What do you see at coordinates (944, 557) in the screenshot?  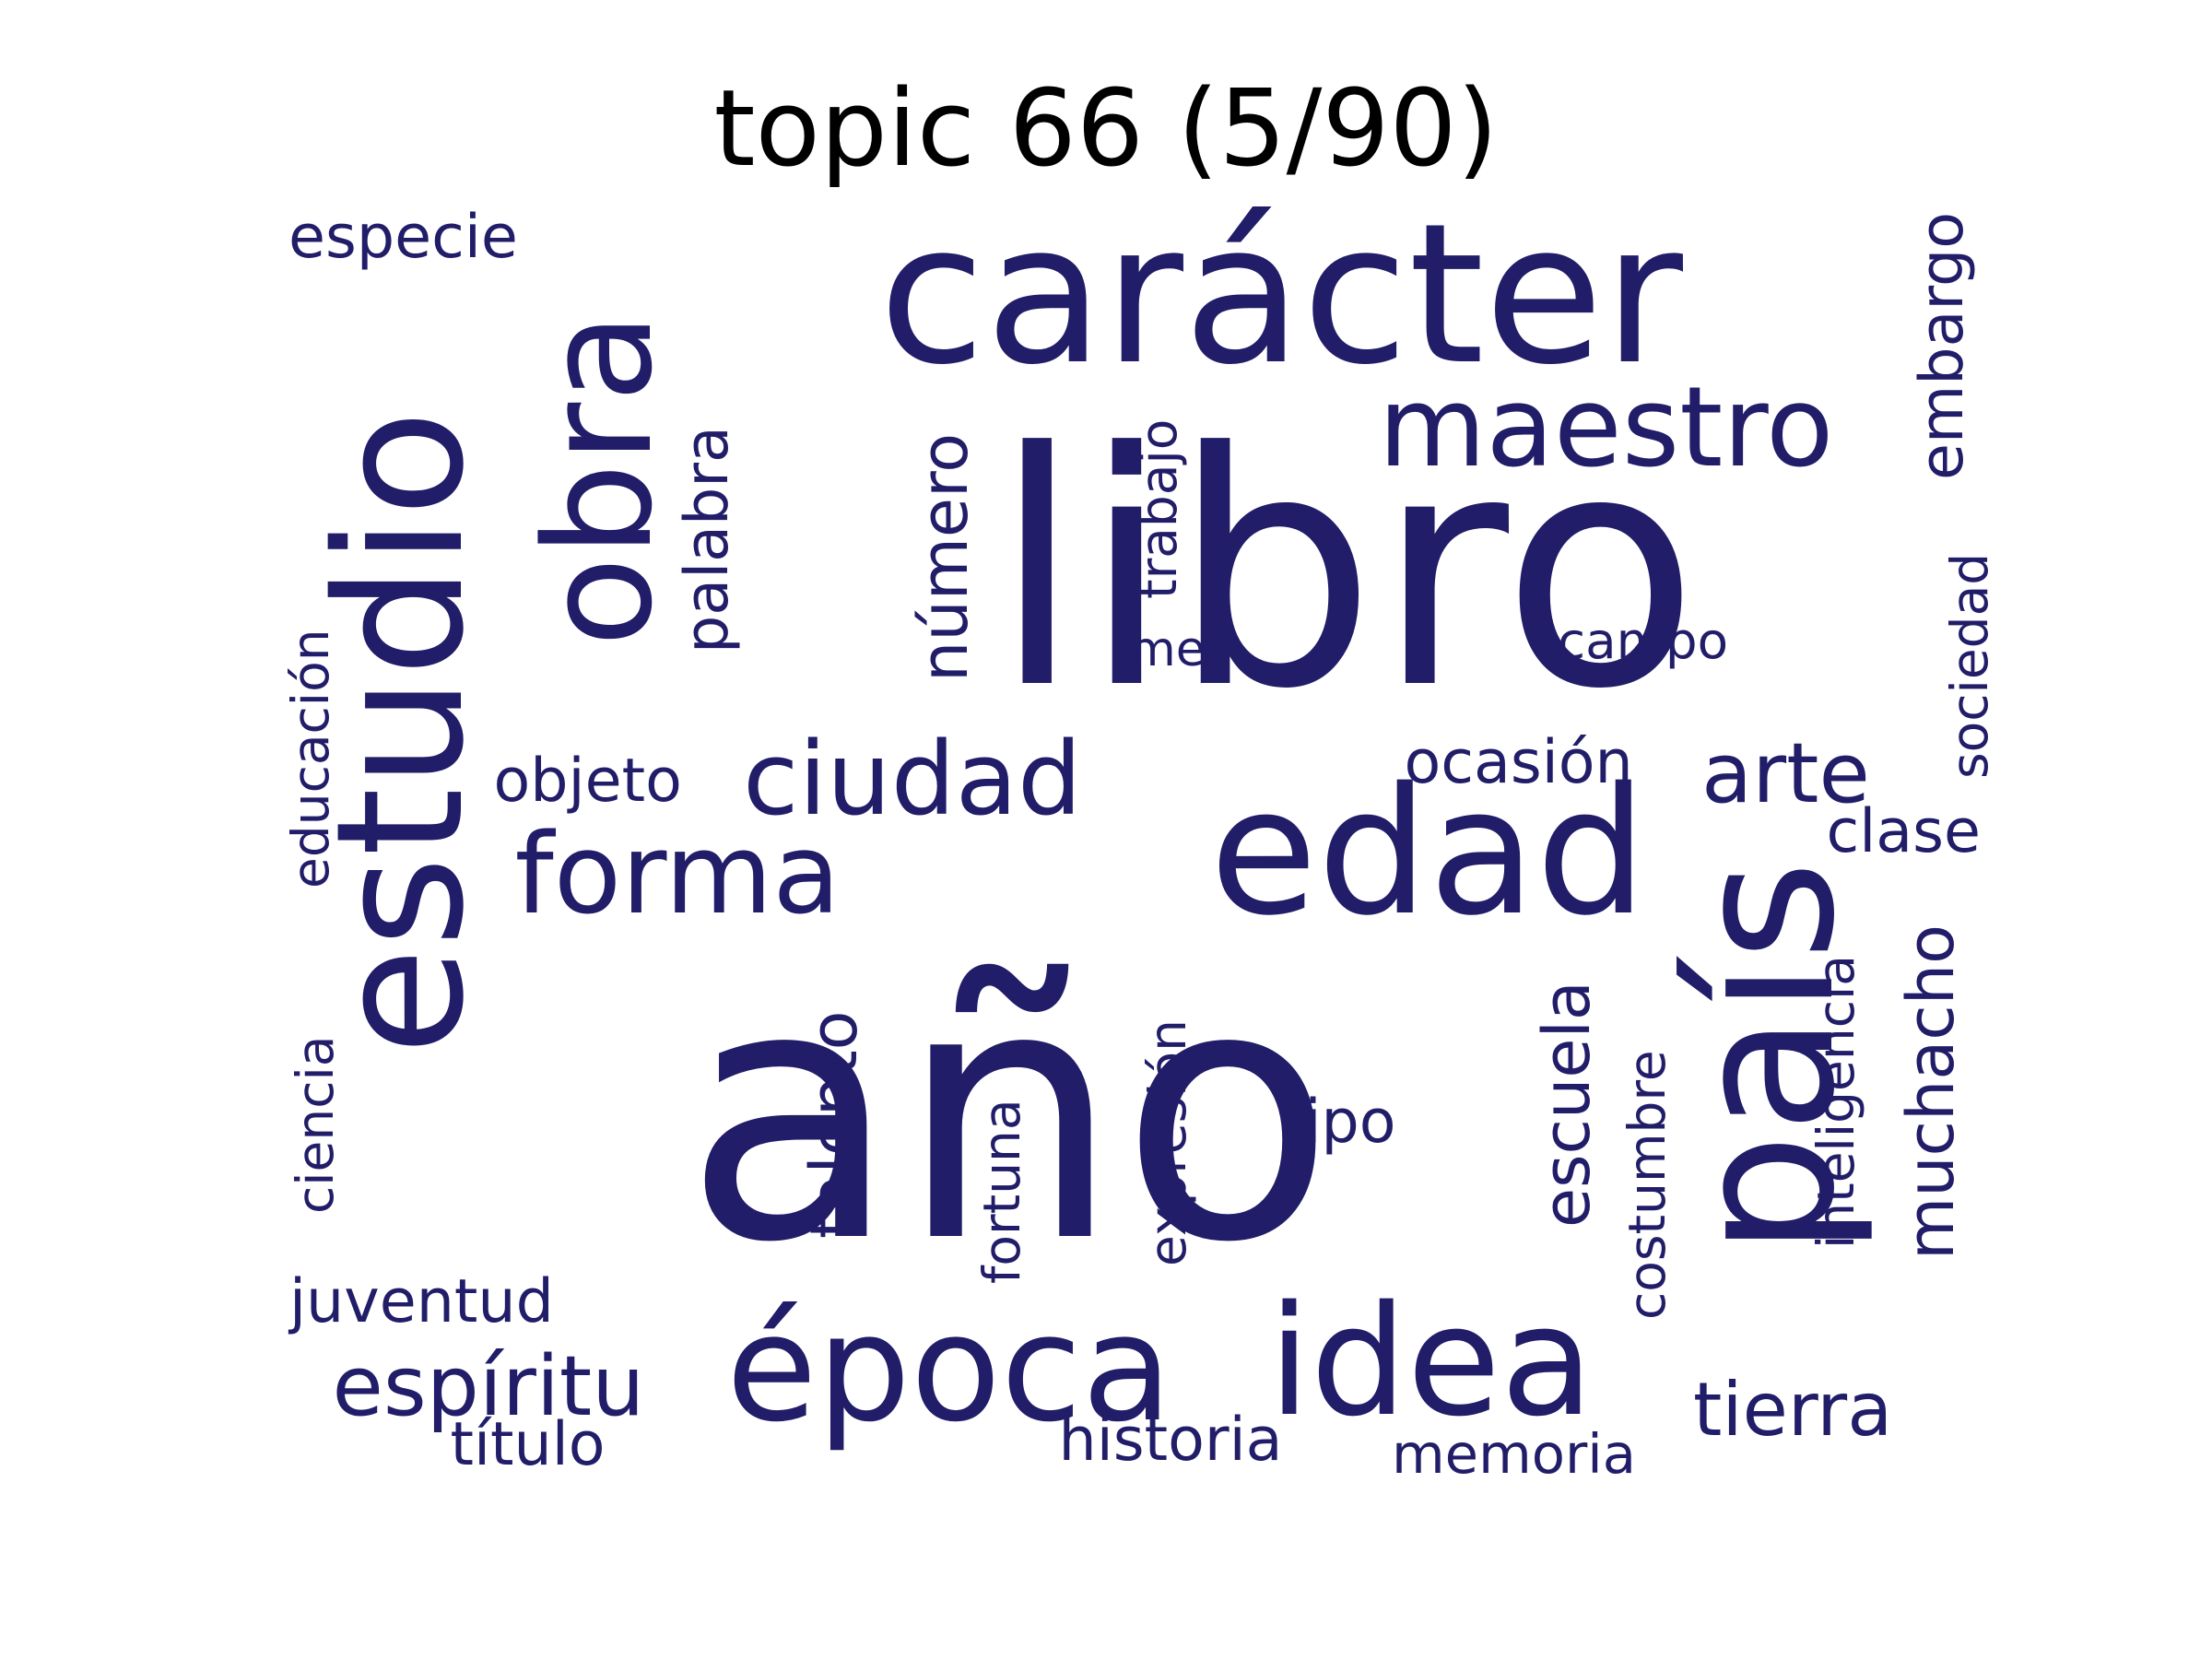 I see `word-numero: número` at bounding box center [944, 557].